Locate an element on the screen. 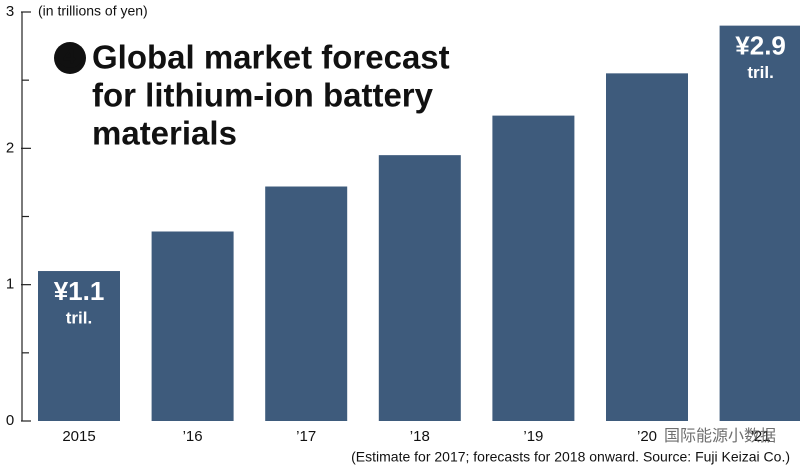 The width and height of the screenshot is (800, 471). x-tick-label: ’21 is located at coordinates (761, 436).